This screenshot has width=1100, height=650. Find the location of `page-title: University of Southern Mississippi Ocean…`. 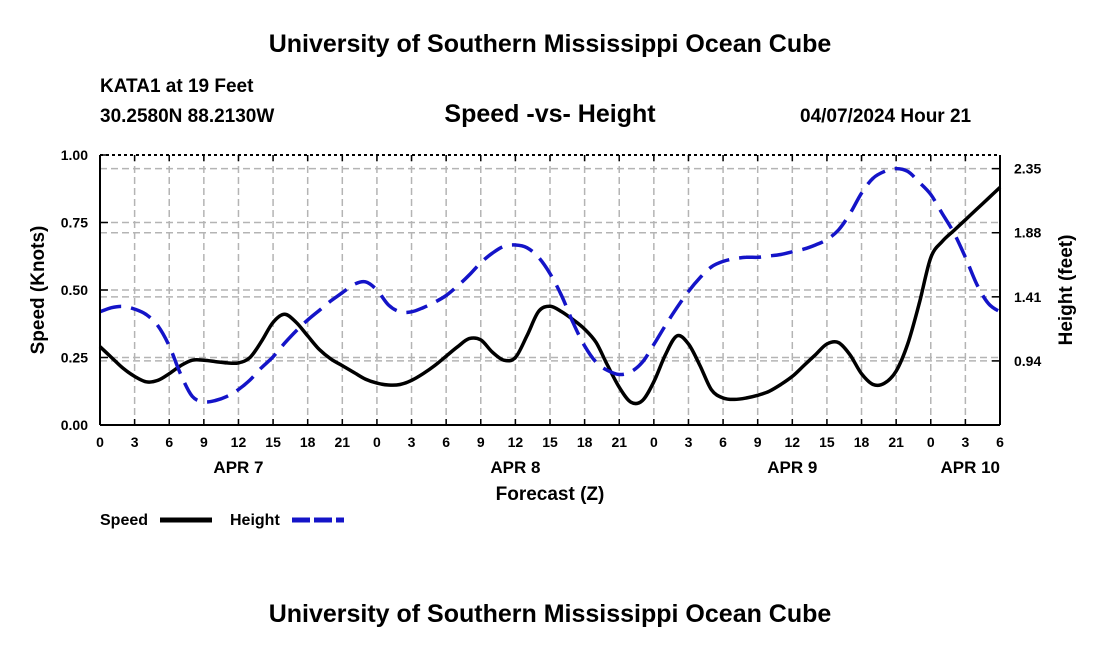

page-title: University of Southern Mississippi Ocean… is located at coordinates (550, 44).